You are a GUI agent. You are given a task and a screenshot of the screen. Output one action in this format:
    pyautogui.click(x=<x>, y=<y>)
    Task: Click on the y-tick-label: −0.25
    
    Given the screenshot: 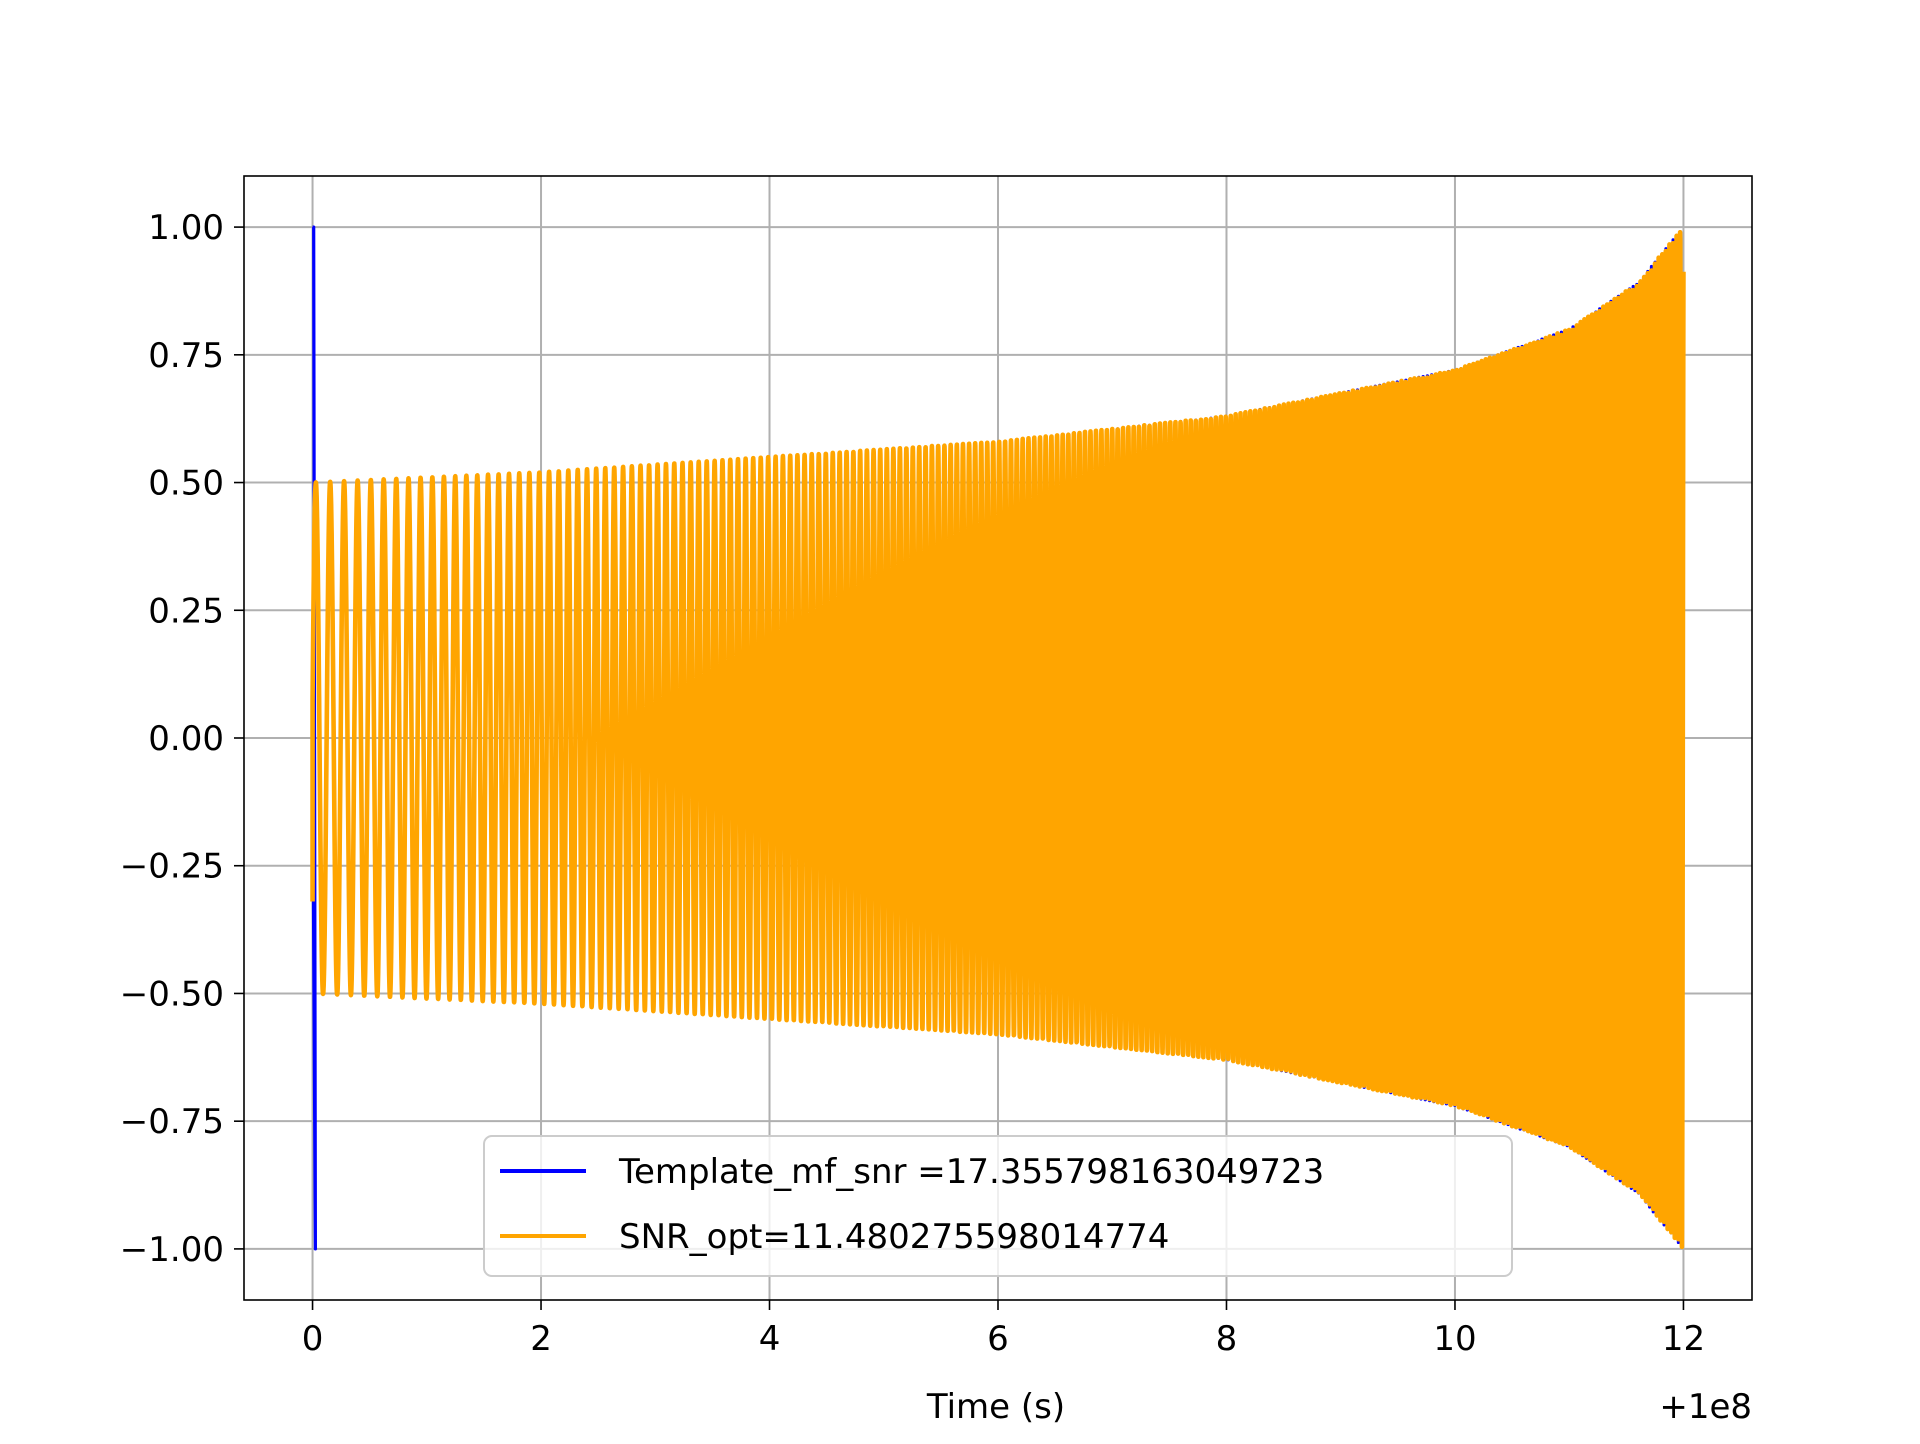 What is the action you would take?
    pyautogui.click(x=172, y=867)
    